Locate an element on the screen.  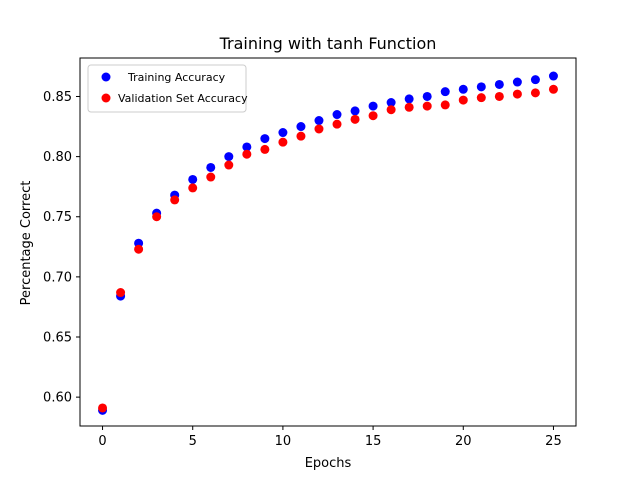
x-tick-label: 10 is located at coordinates (283, 441).